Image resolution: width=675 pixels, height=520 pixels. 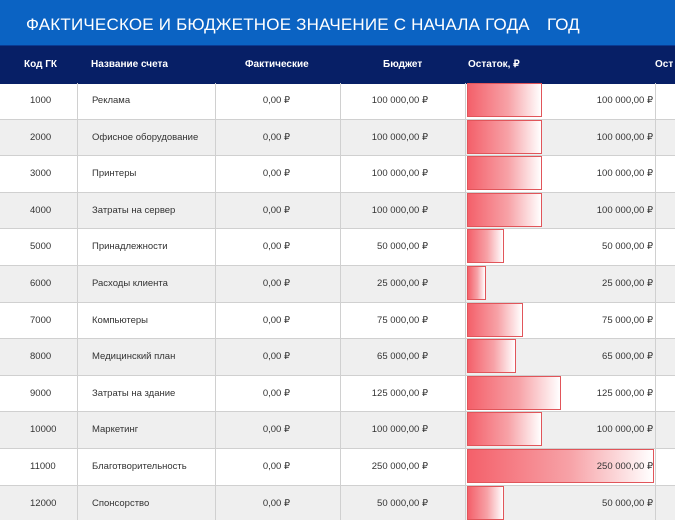 What do you see at coordinates (402, 320) in the screenshot?
I see `cell-budget: 75 000,00 ₽` at bounding box center [402, 320].